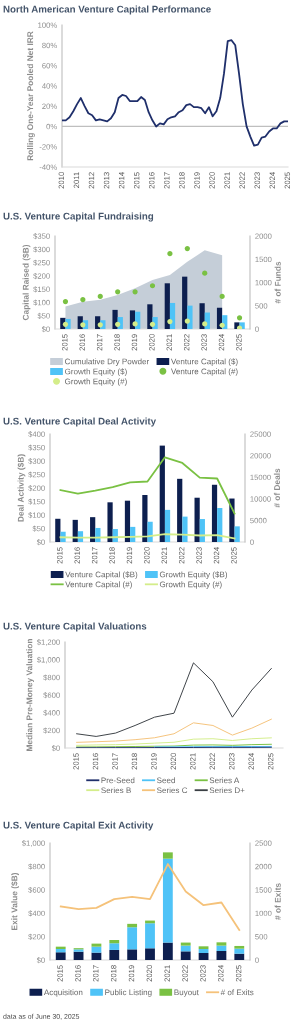 This screenshot has height=1024, width=294. I want to click on legend-label: # of Exits, so click(237, 992).